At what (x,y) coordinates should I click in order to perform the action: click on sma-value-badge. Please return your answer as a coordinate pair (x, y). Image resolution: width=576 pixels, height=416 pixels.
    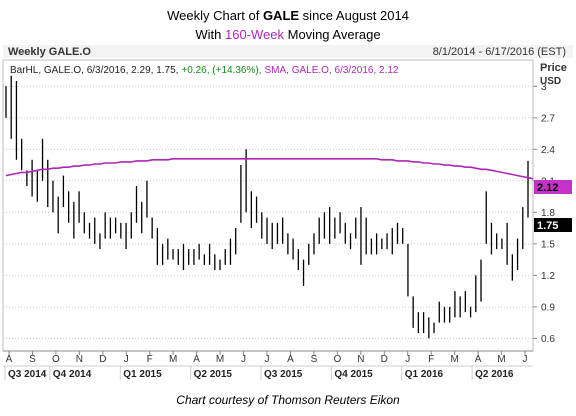
    Looking at the image, I should click on (553, 187).